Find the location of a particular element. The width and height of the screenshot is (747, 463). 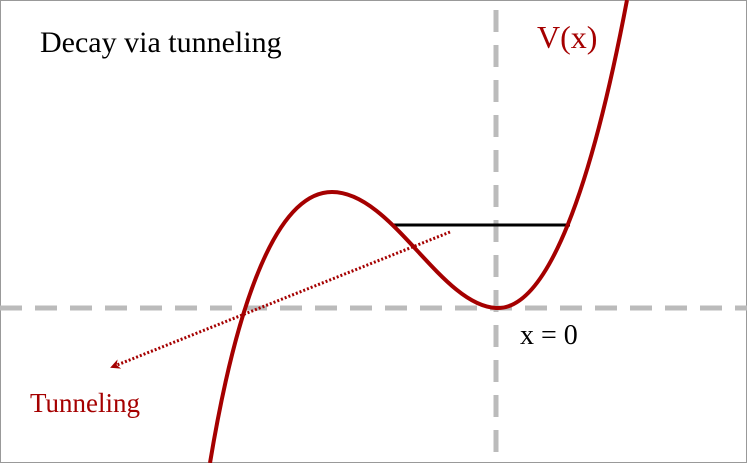

title: Decay via tunneling is located at coordinates (161, 42).